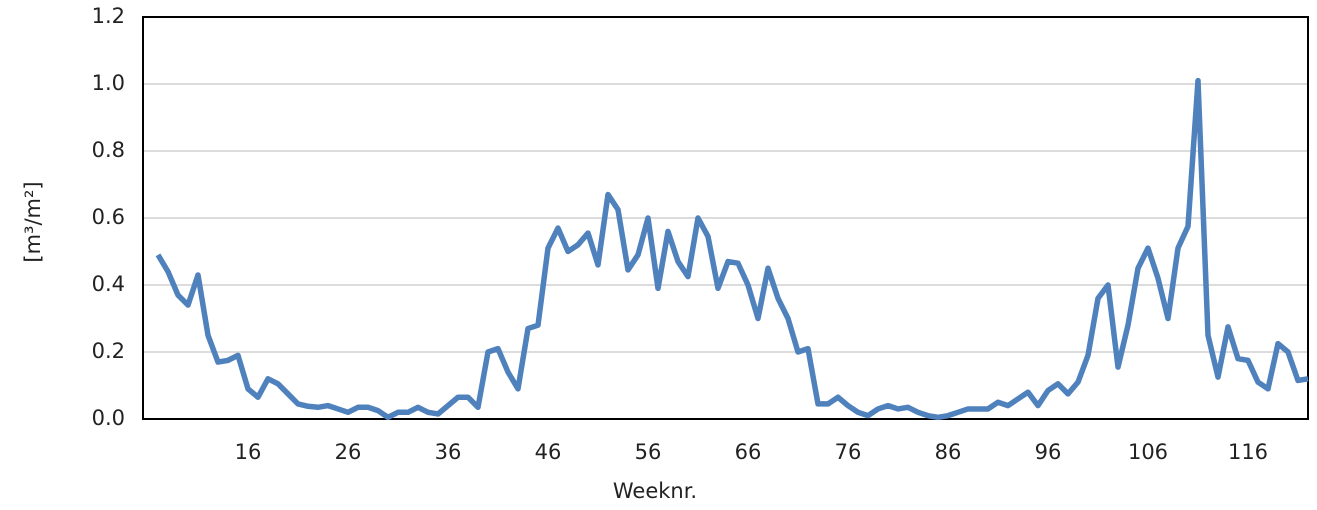 The height and width of the screenshot is (510, 1317). I want to click on y-tick-label: 0.4, so click(108, 284).